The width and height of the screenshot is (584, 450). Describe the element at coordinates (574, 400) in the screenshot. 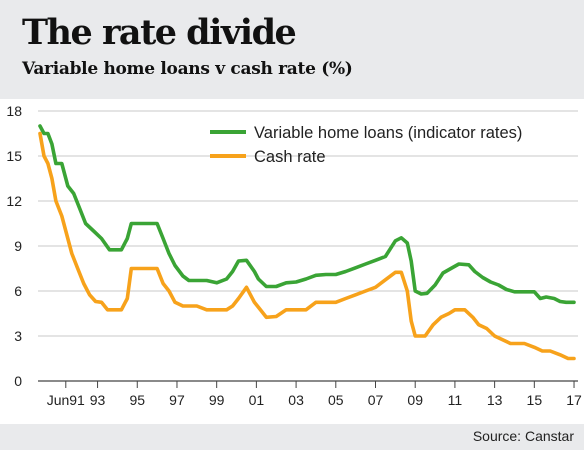

I see `x-tick-label: 17` at that location.